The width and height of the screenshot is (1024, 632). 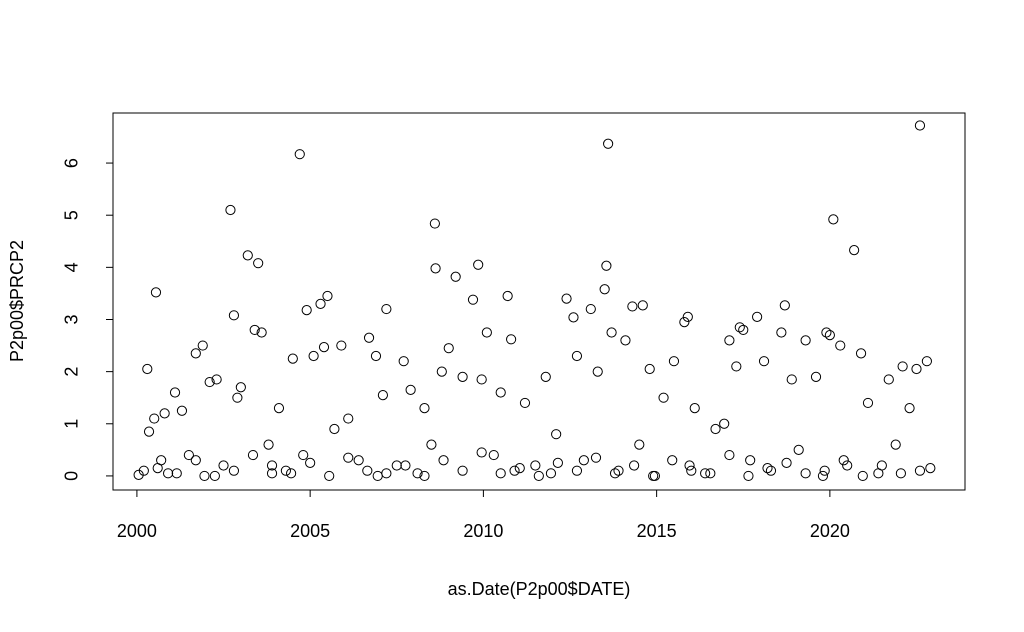 I want to click on x-axis-title: as.Date(P2p00$DATE), so click(x=539, y=589).